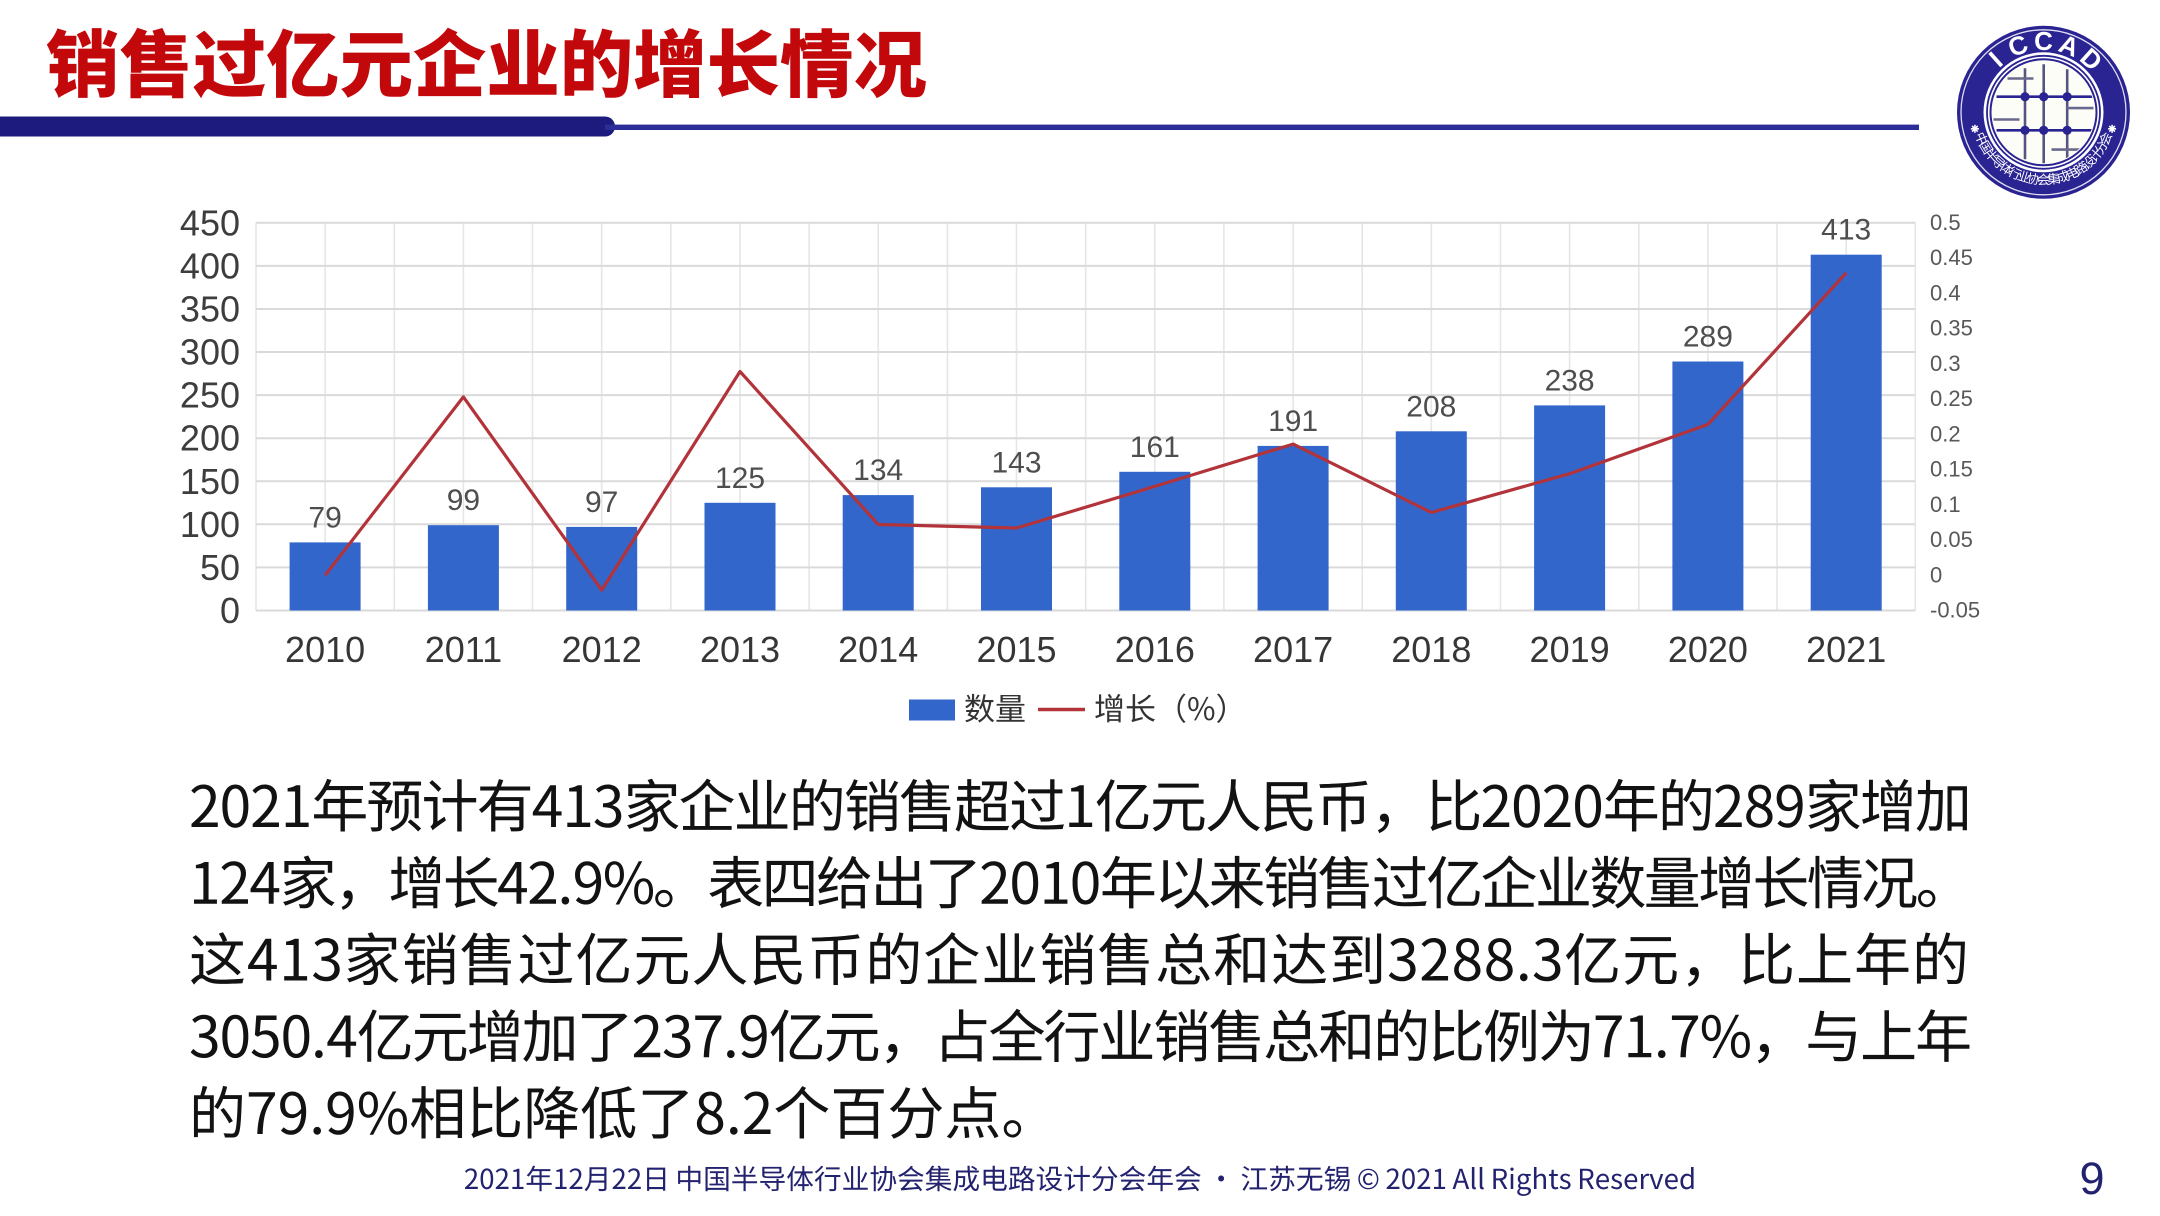 This screenshot has width=2160, height=1216. What do you see at coordinates (1955, 610) in the screenshot?
I see `svg-text: -0.05` at bounding box center [1955, 610].